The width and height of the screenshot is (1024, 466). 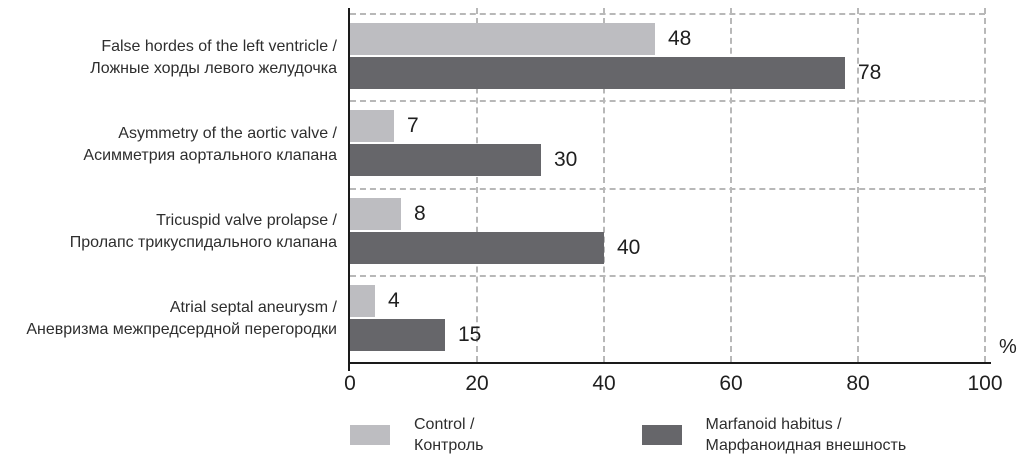 What do you see at coordinates (370, 435) in the screenshot?
I see `control-swatch` at bounding box center [370, 435].